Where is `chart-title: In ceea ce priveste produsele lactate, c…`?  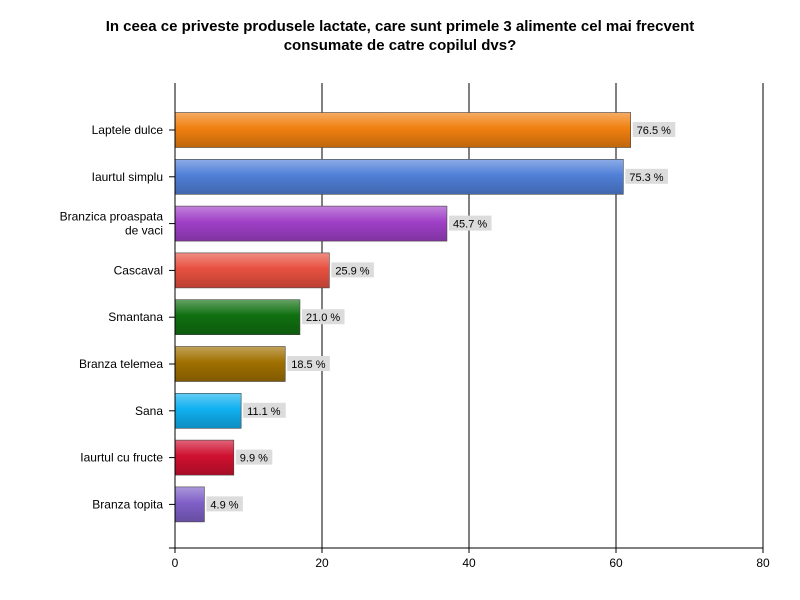
chart-title: In ceea ce priveste produsele lactate, c… is located at coordinates (400, 36).